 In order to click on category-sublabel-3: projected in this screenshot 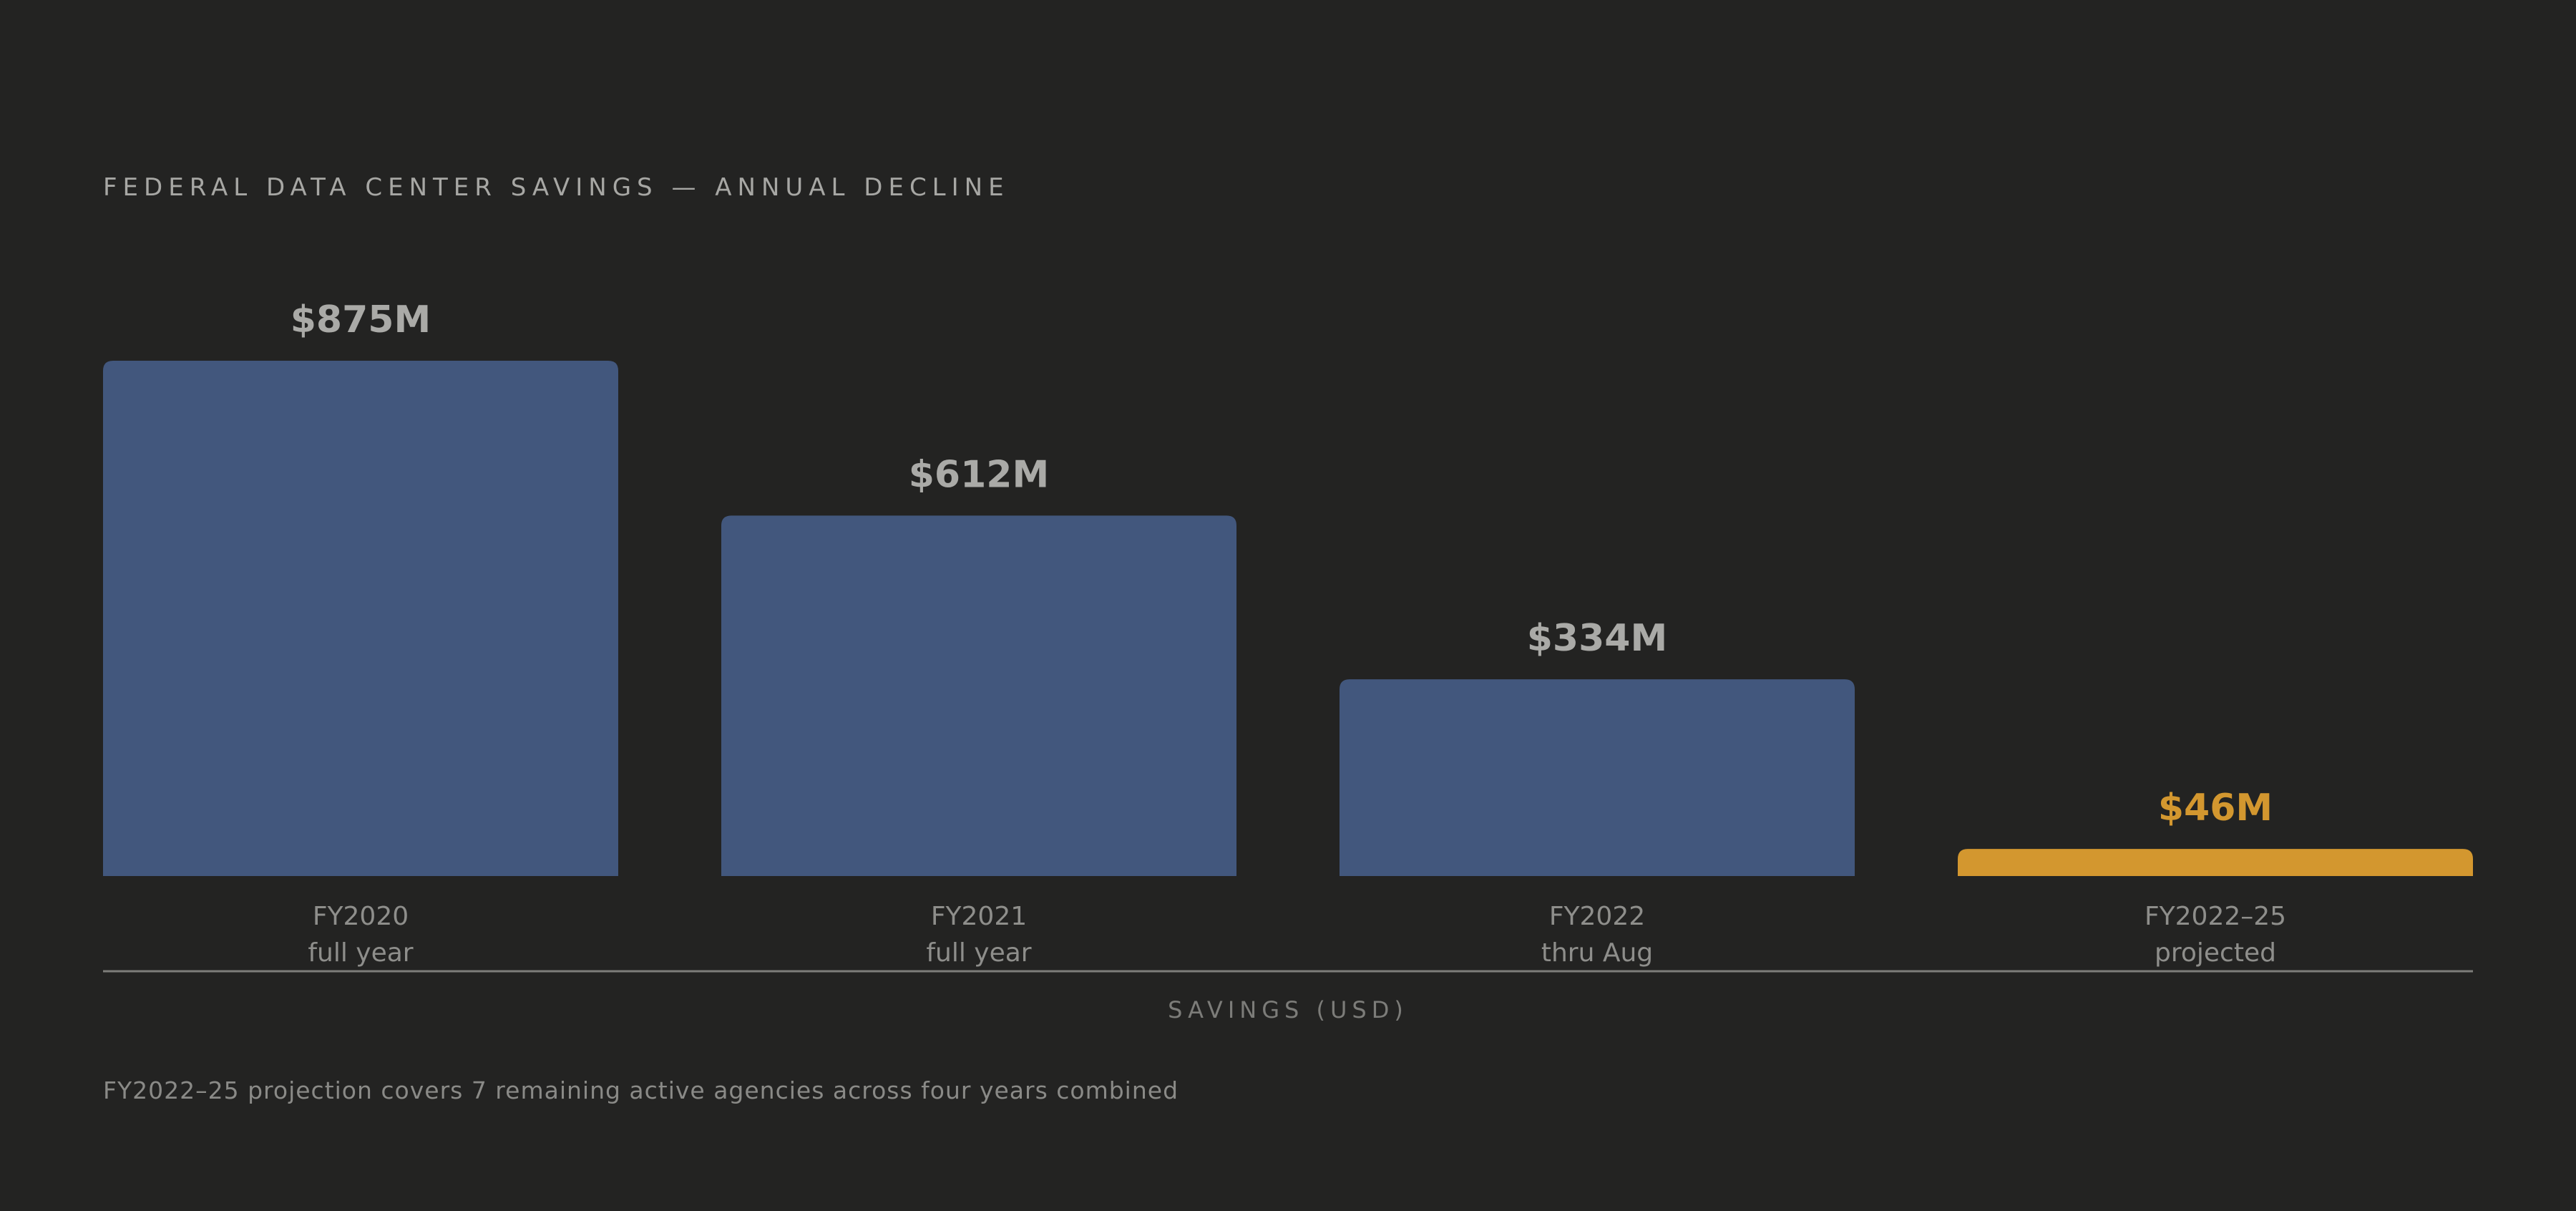, I will do `click(2215, 953)`.